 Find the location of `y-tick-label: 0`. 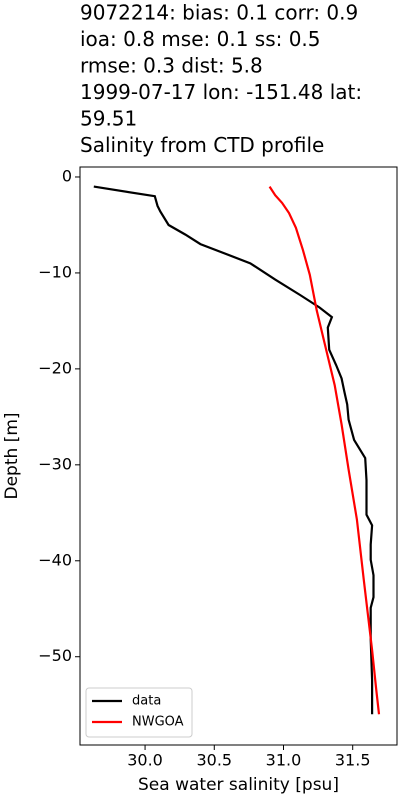

y-tick-label: 0 is located at coordinates (67, 175).